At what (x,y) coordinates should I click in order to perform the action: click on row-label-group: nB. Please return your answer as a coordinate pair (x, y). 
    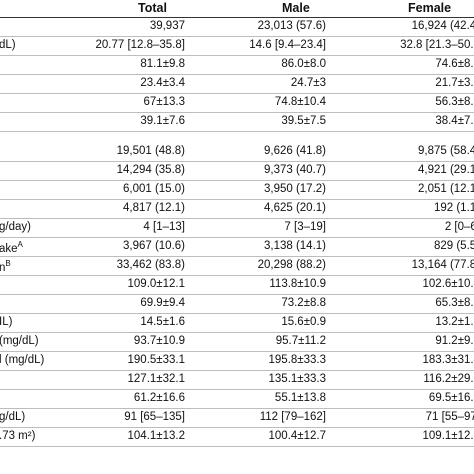
    Looking at the image, I should click on (5, 266).